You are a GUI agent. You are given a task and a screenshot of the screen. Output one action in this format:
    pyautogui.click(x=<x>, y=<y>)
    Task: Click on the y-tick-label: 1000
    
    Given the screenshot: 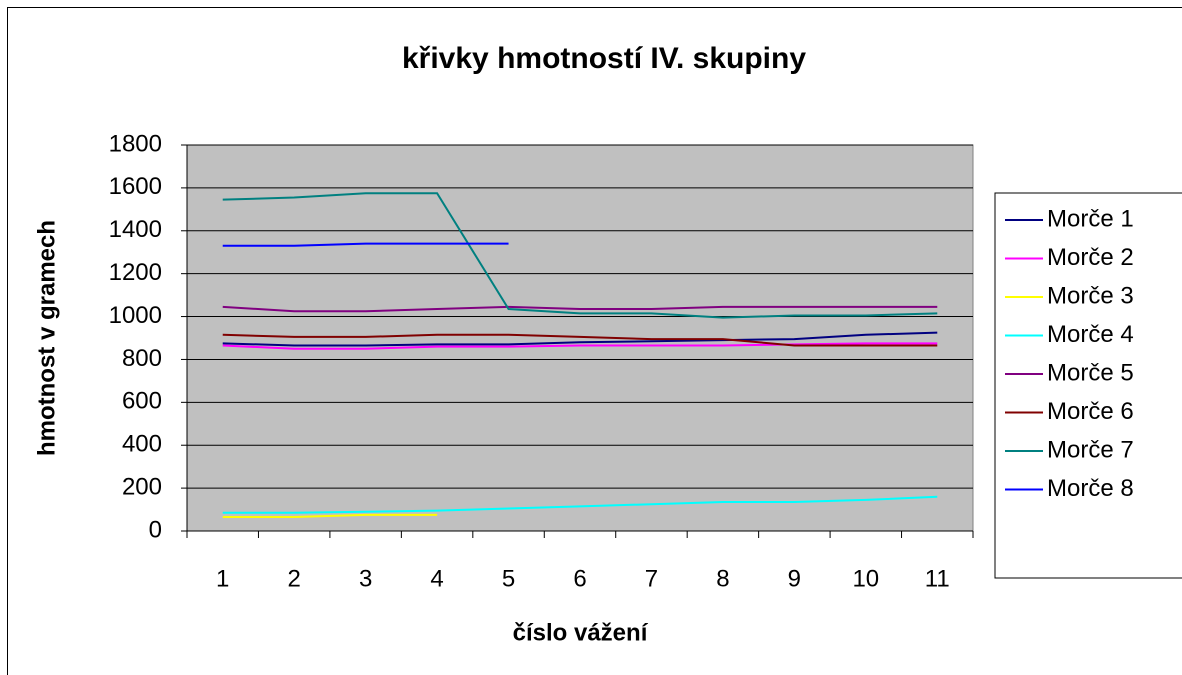 What is the action you would take?
    pyautogui.click(x=135, y=315)
    